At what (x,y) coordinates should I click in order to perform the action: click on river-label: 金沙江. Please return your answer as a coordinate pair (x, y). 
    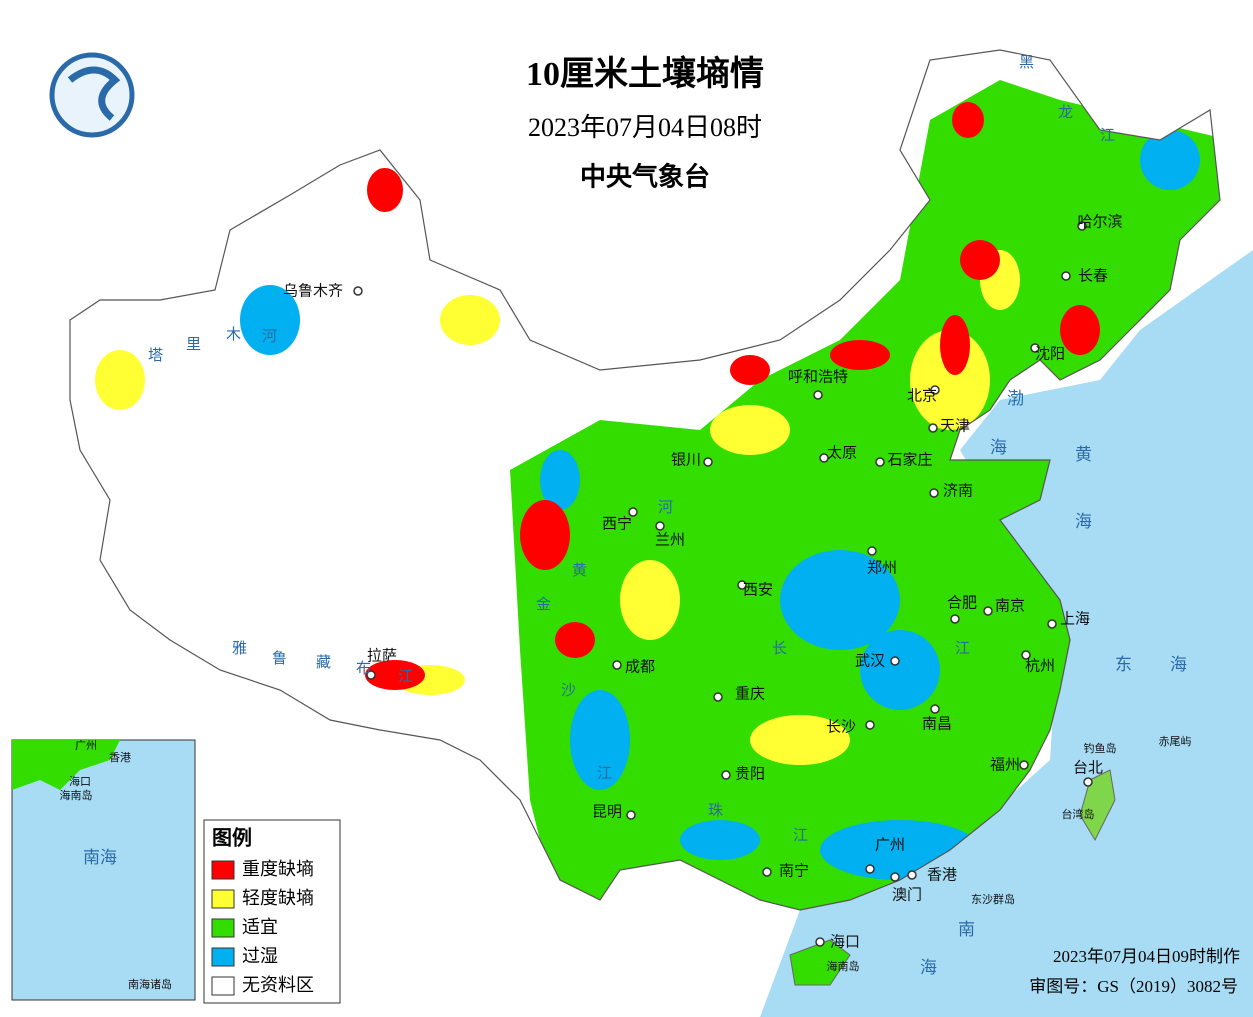
    Looking at the image, I should click on (574, 688).